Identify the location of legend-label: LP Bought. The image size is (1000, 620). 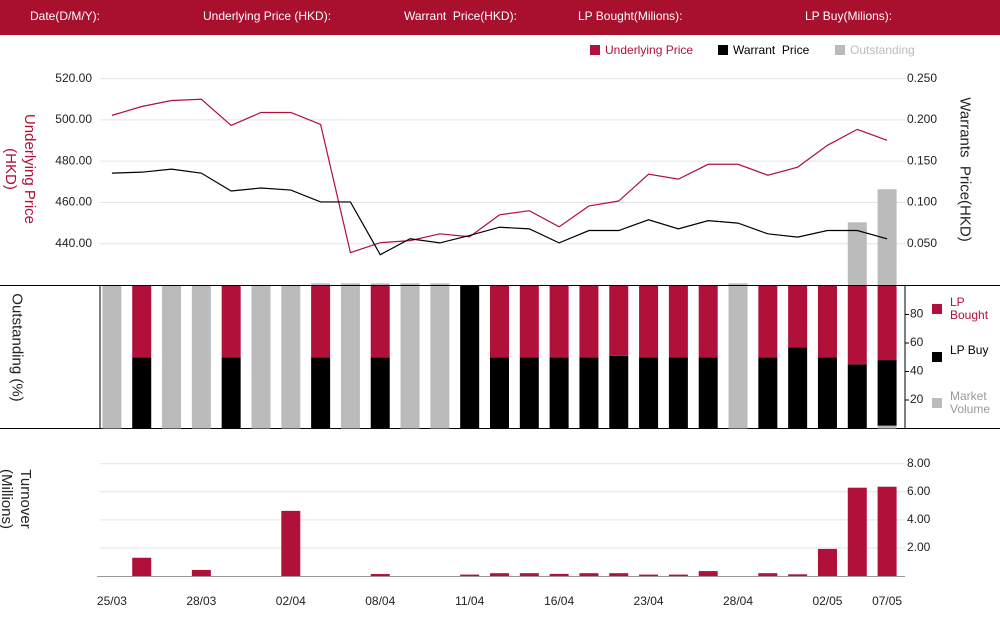
(969, 308).